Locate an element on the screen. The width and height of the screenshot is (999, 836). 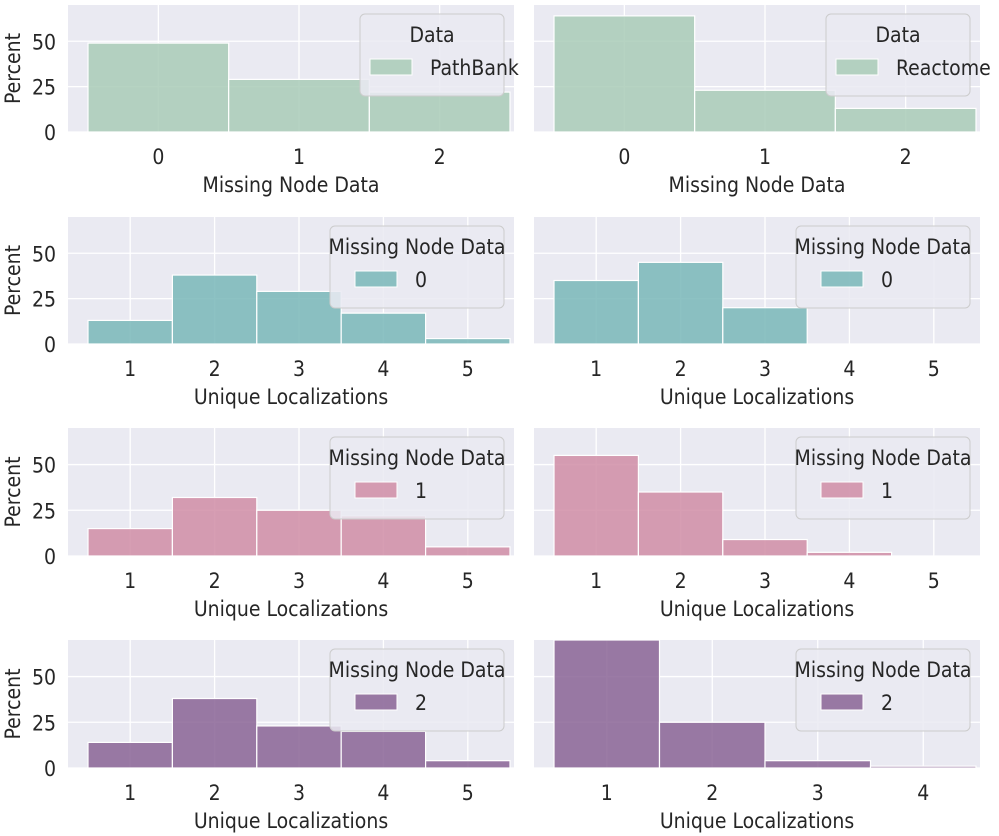
legend: Data Reactome is located at coordinates (908, 55).